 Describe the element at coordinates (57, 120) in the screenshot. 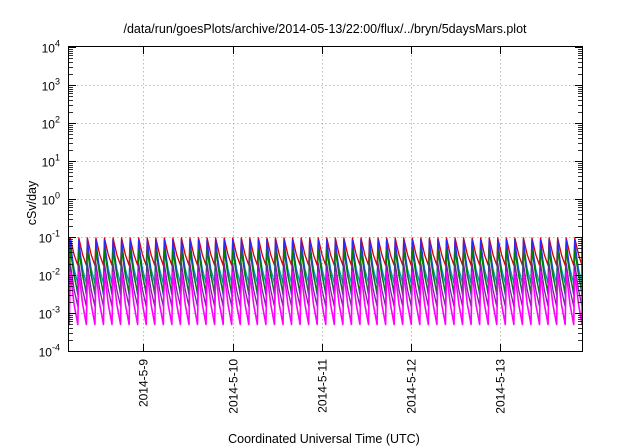

I see `y-tick-exponent: 2` at that location.